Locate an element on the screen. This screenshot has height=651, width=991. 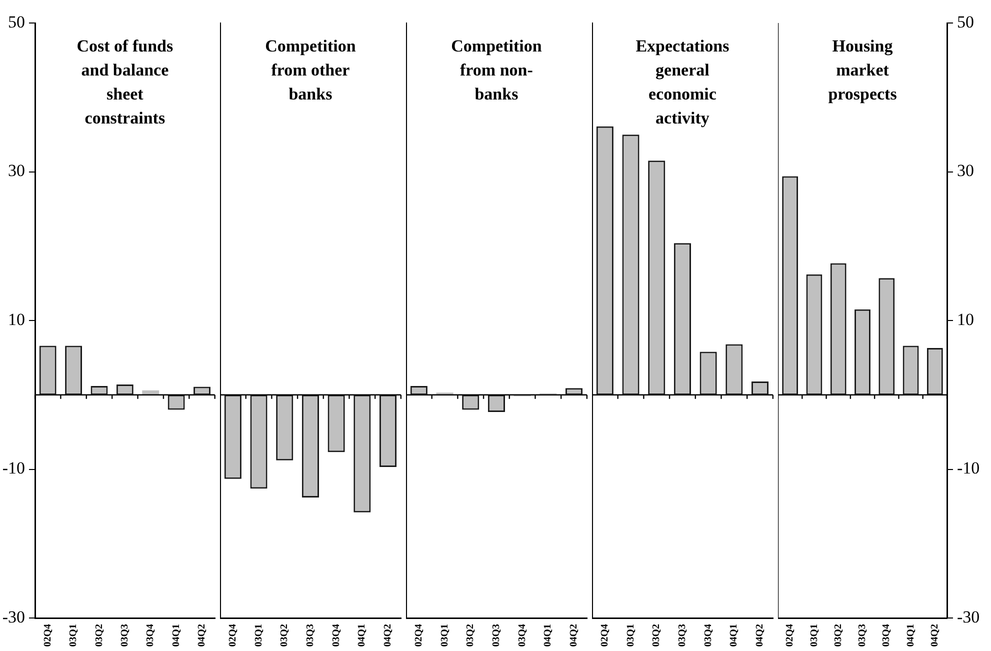
y-tick-label: -10 is located at coordinates (13, 468).